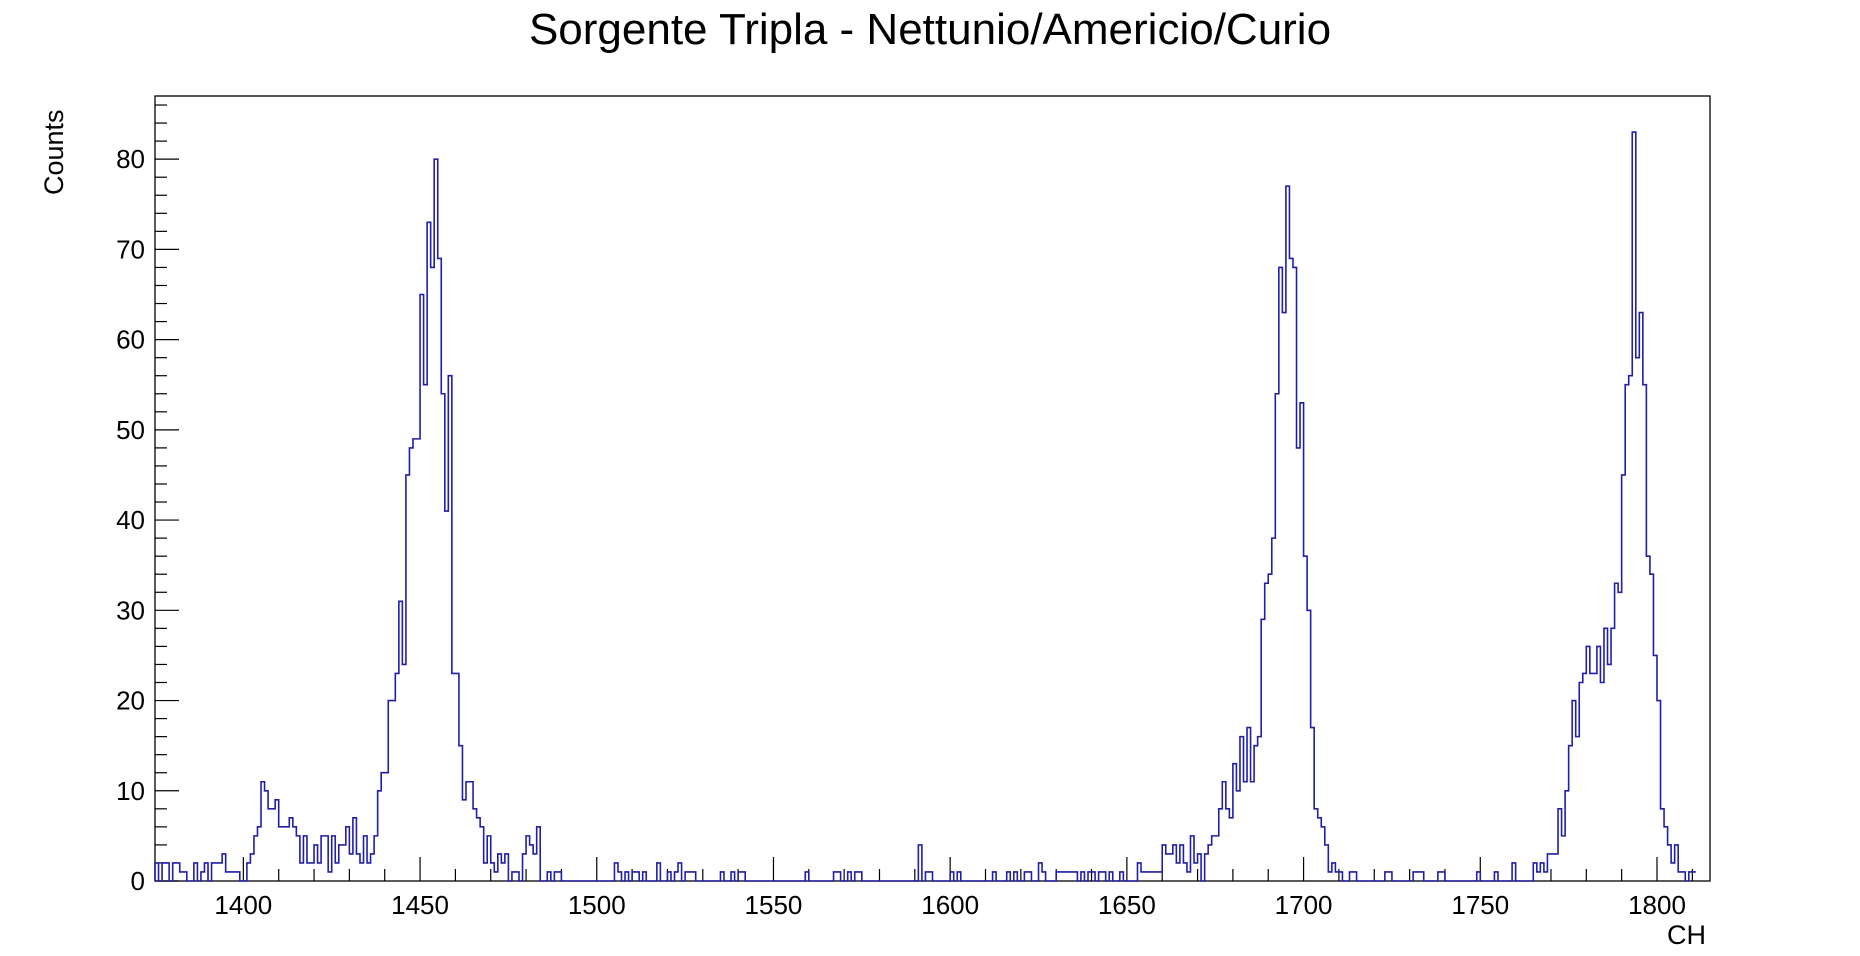  I want to click on x-tick-label: 1600, so click(950, 905).